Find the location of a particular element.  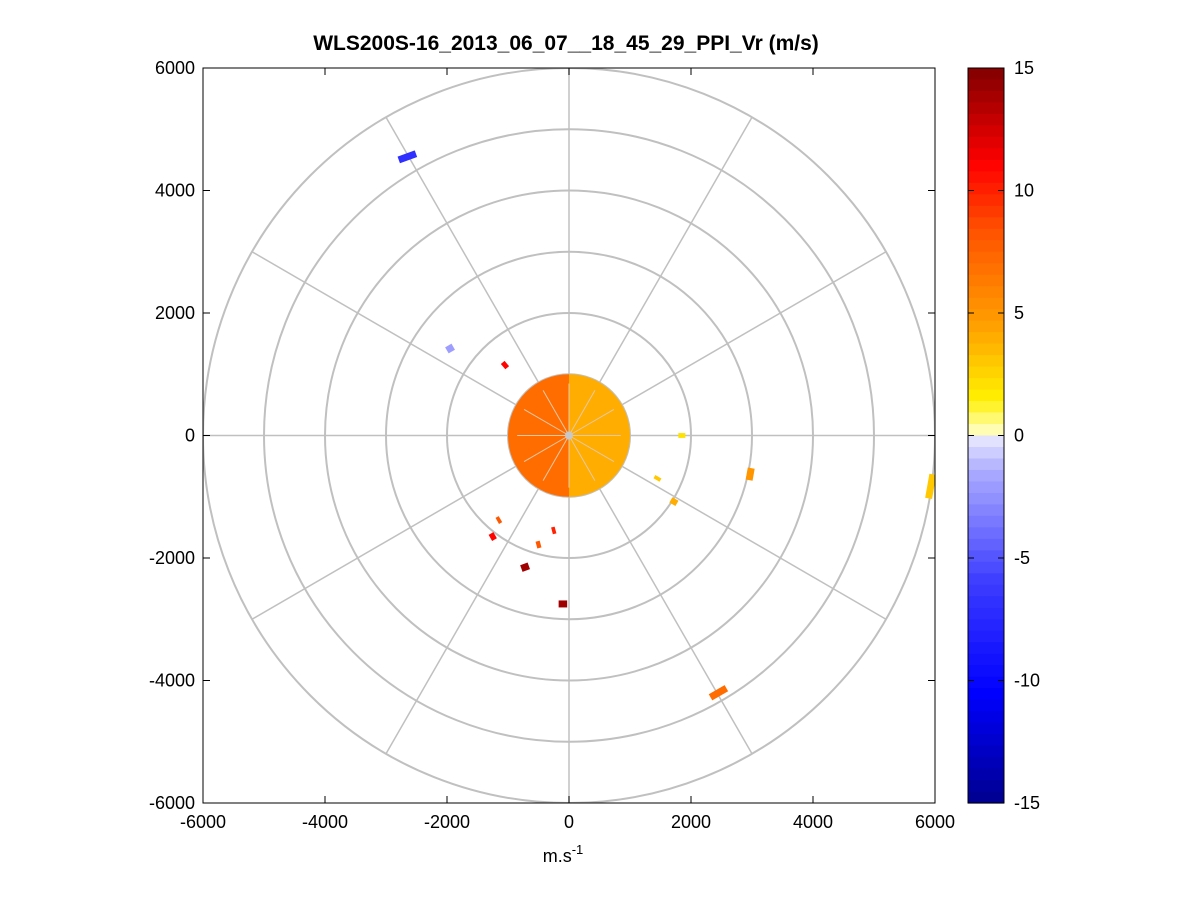

cbar-tick-label-5: -10 is located at coordinates (1027, 681).